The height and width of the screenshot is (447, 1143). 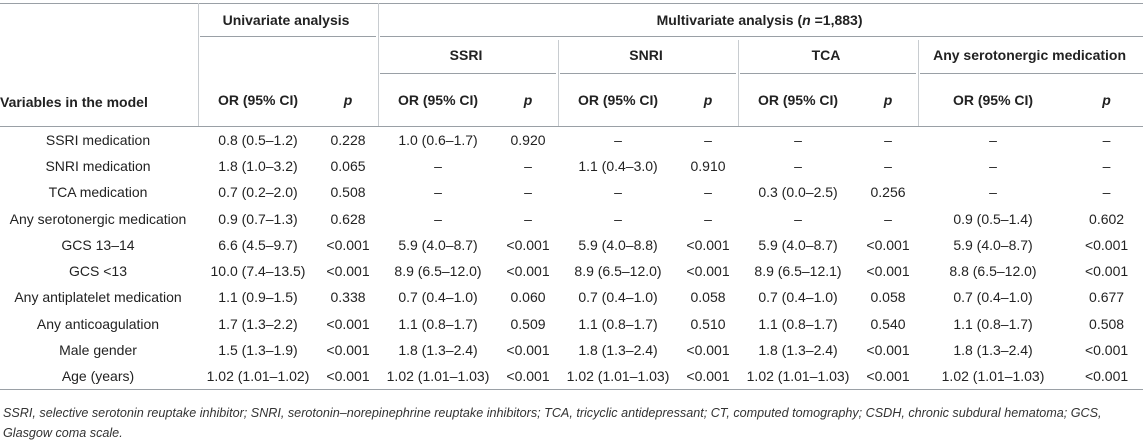 I want to click on cell: 0.602, so click(x=1107, y=218).